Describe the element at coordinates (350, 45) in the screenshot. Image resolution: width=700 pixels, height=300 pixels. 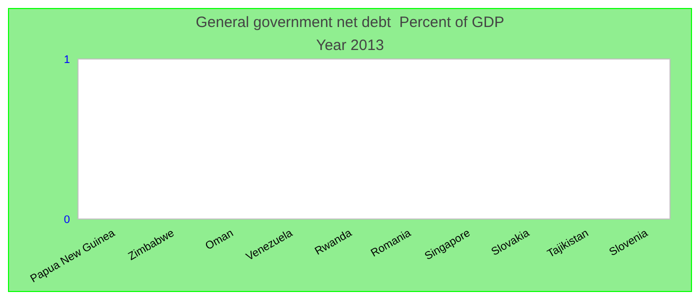
I see `chart-subtitle: Year 2013` at that location.